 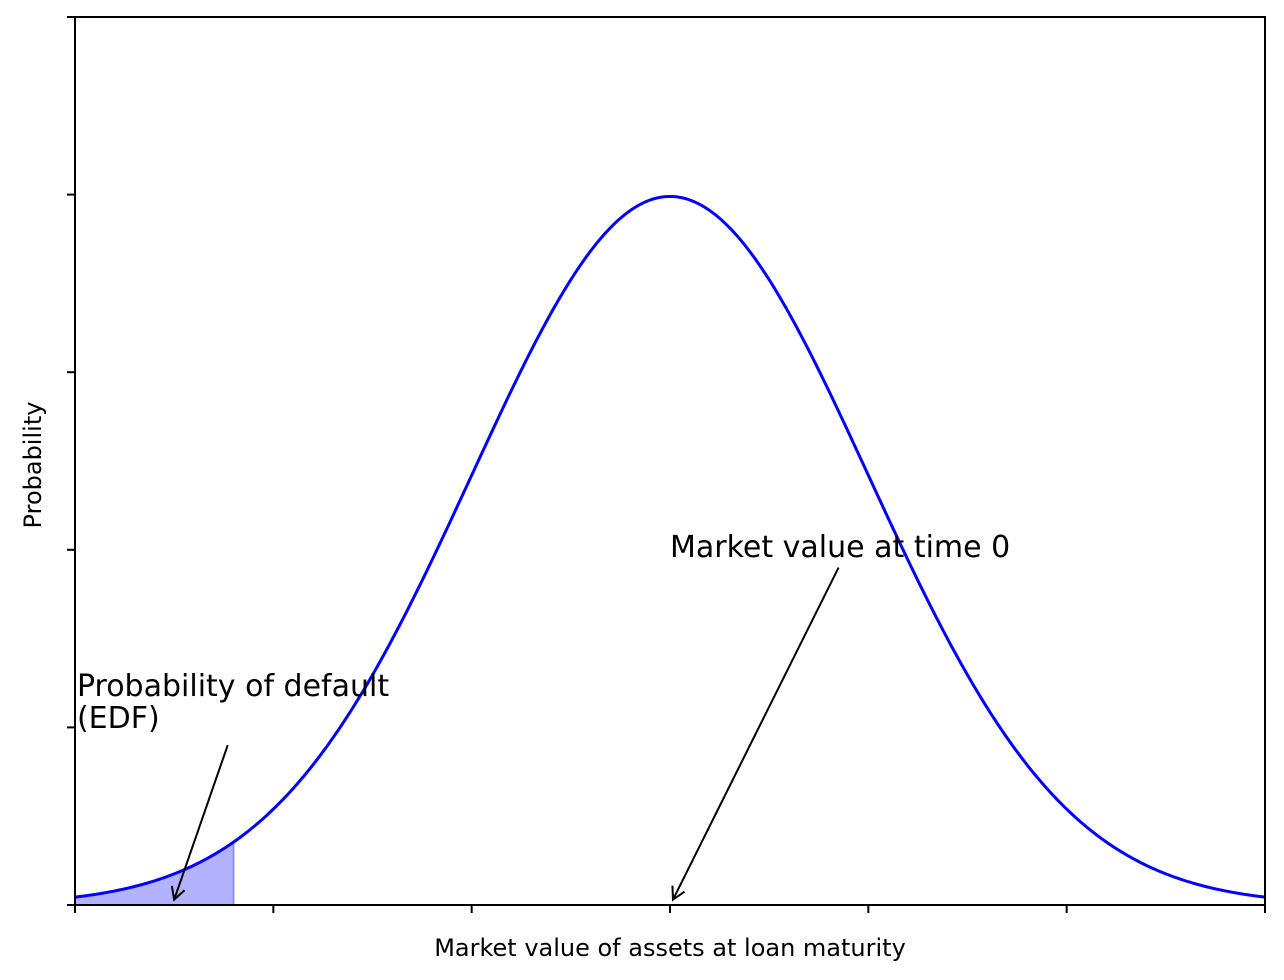 What do you see at coordinates (33, 465) in the screenshot?
I see `y-axis-label: Probability` at bounding box center [33, 465].